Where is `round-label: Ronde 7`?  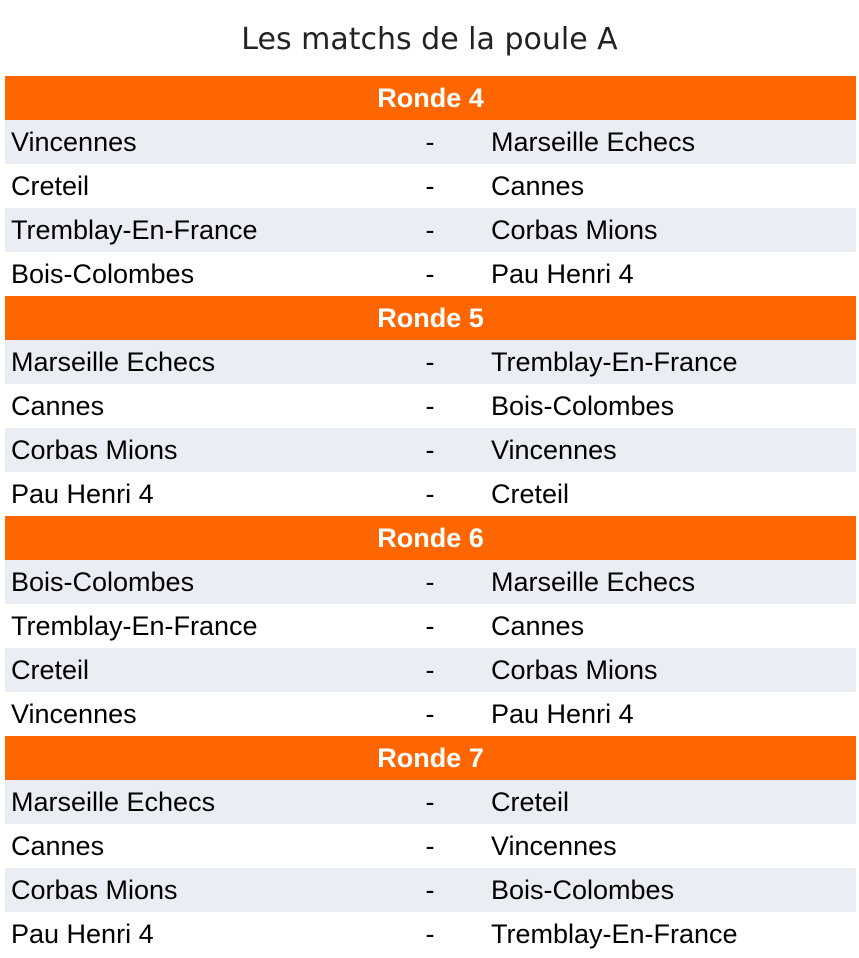 round-label: Ronde 7 is located at coordinates (430, 758).